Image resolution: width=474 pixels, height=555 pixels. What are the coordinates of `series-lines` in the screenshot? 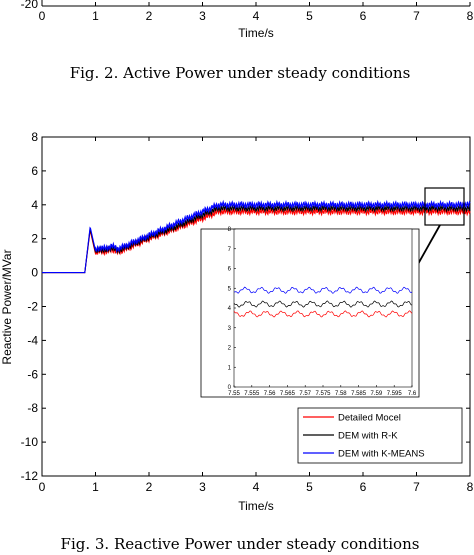 It's located at (256, 236).